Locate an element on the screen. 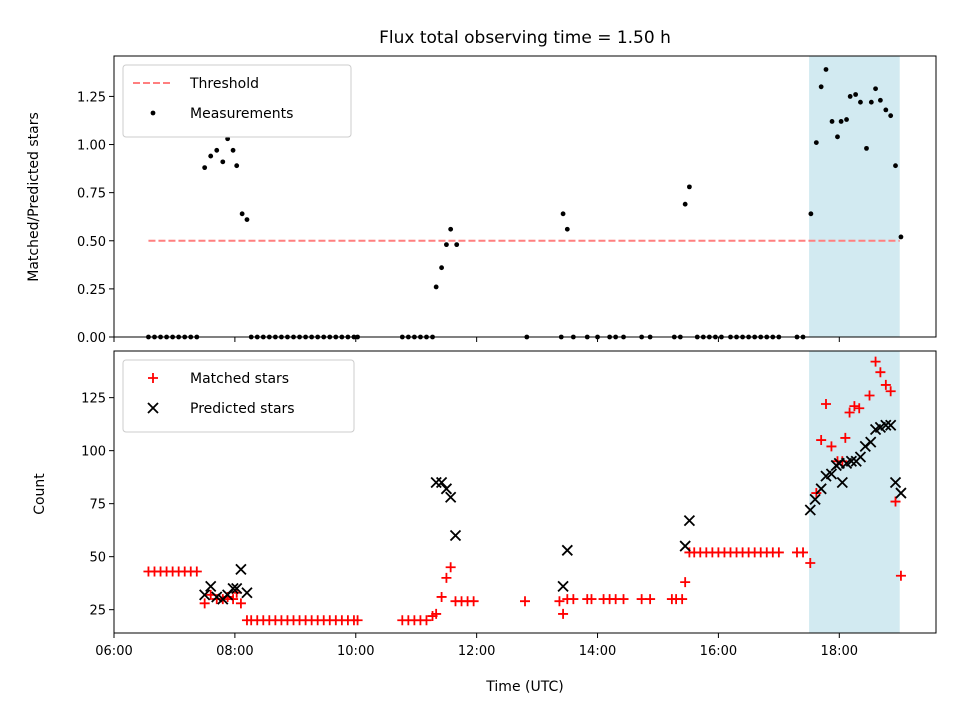 The image size is (960, 720). x-tick-label: 10:00 is located at coordinates (355, 651).